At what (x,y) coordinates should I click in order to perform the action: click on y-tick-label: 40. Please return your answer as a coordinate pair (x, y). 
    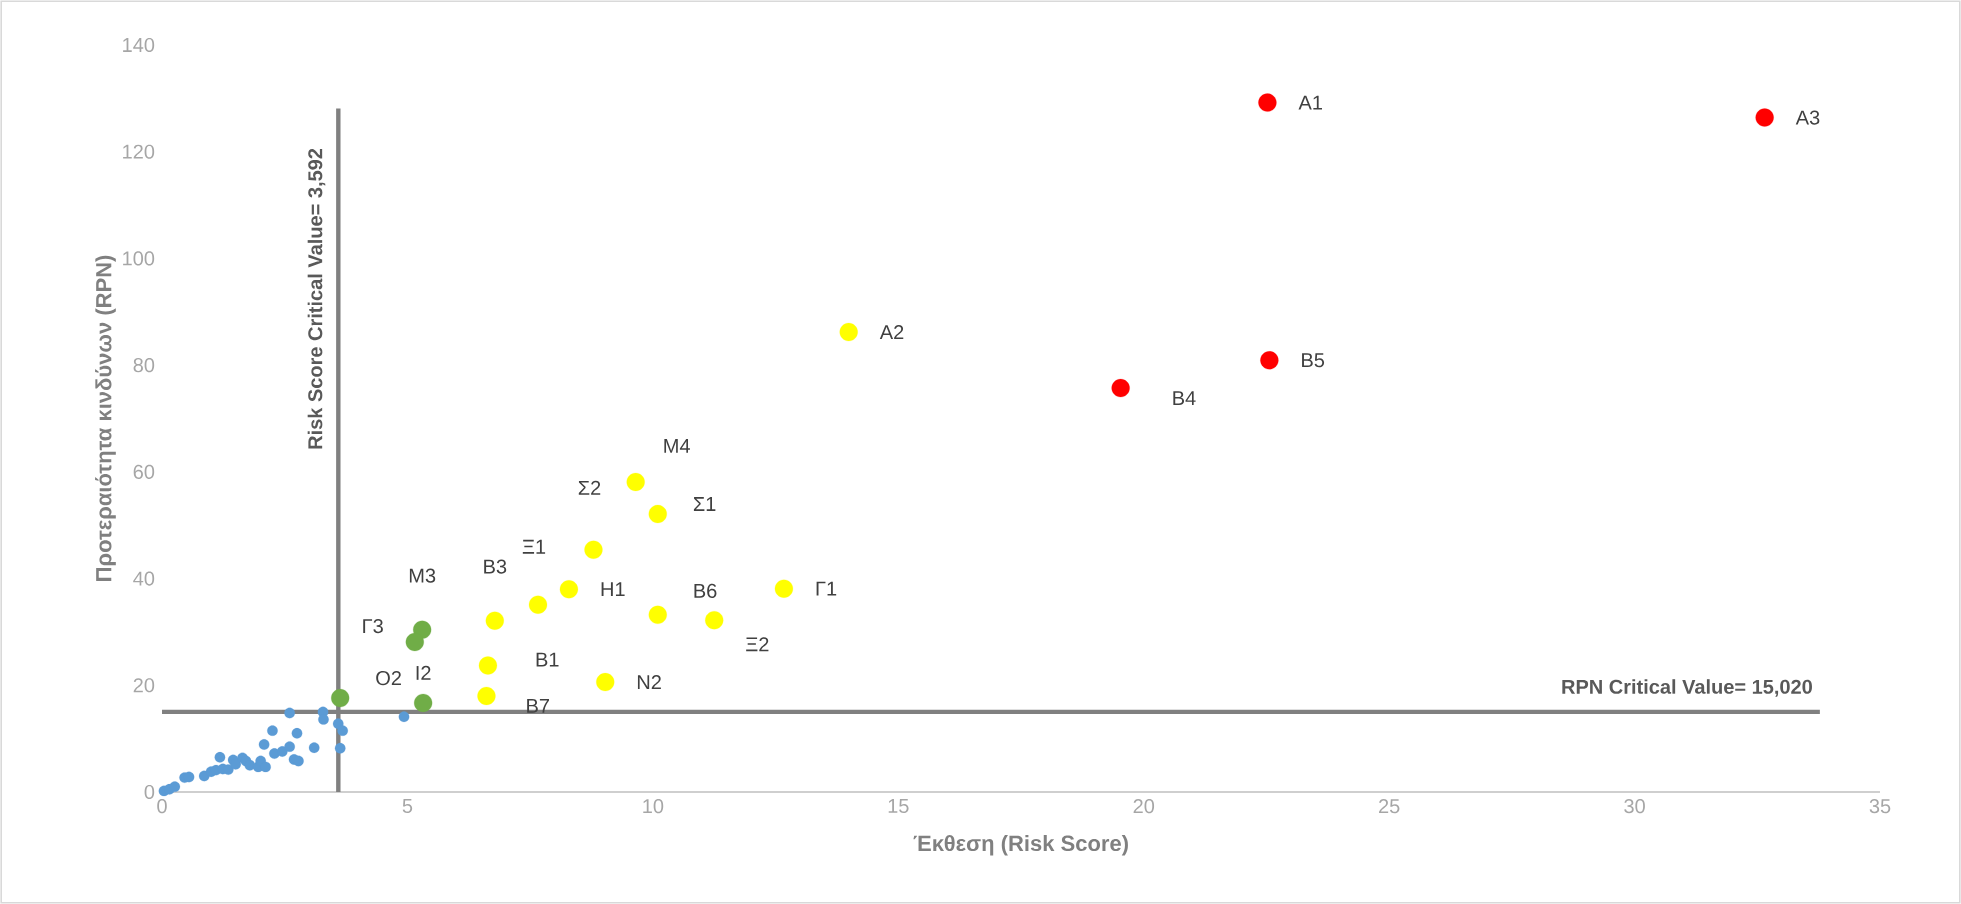
    Looking at the image, I should click on (144, 578).